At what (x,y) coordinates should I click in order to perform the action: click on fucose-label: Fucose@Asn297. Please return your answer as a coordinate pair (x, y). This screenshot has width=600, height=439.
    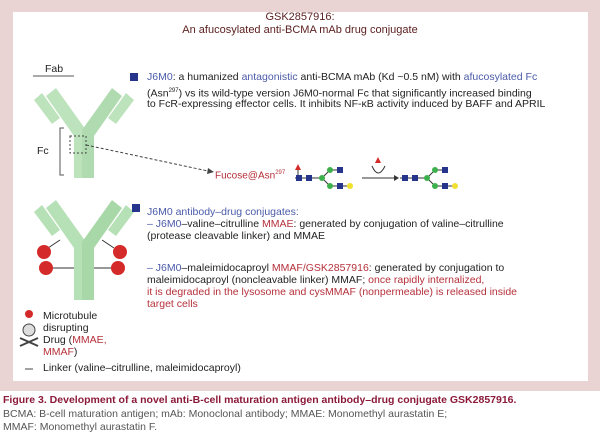
    Looking at the image, I should click on (250, 176).